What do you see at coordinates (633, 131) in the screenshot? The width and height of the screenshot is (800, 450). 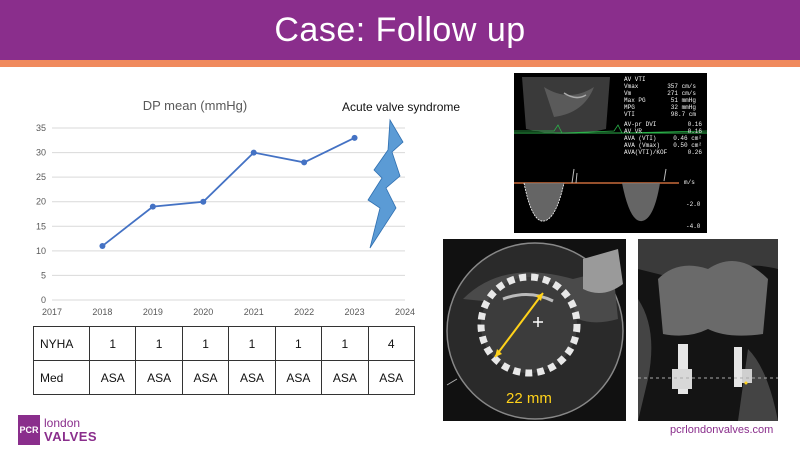 I see `measurement-label: AV VR` at bounding box center [633, 131].